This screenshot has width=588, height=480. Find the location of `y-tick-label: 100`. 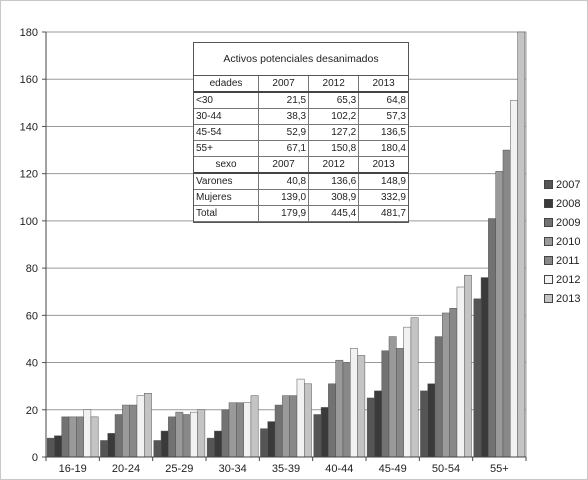

y-tick-label: 100 is located at coordinates (29, 222).